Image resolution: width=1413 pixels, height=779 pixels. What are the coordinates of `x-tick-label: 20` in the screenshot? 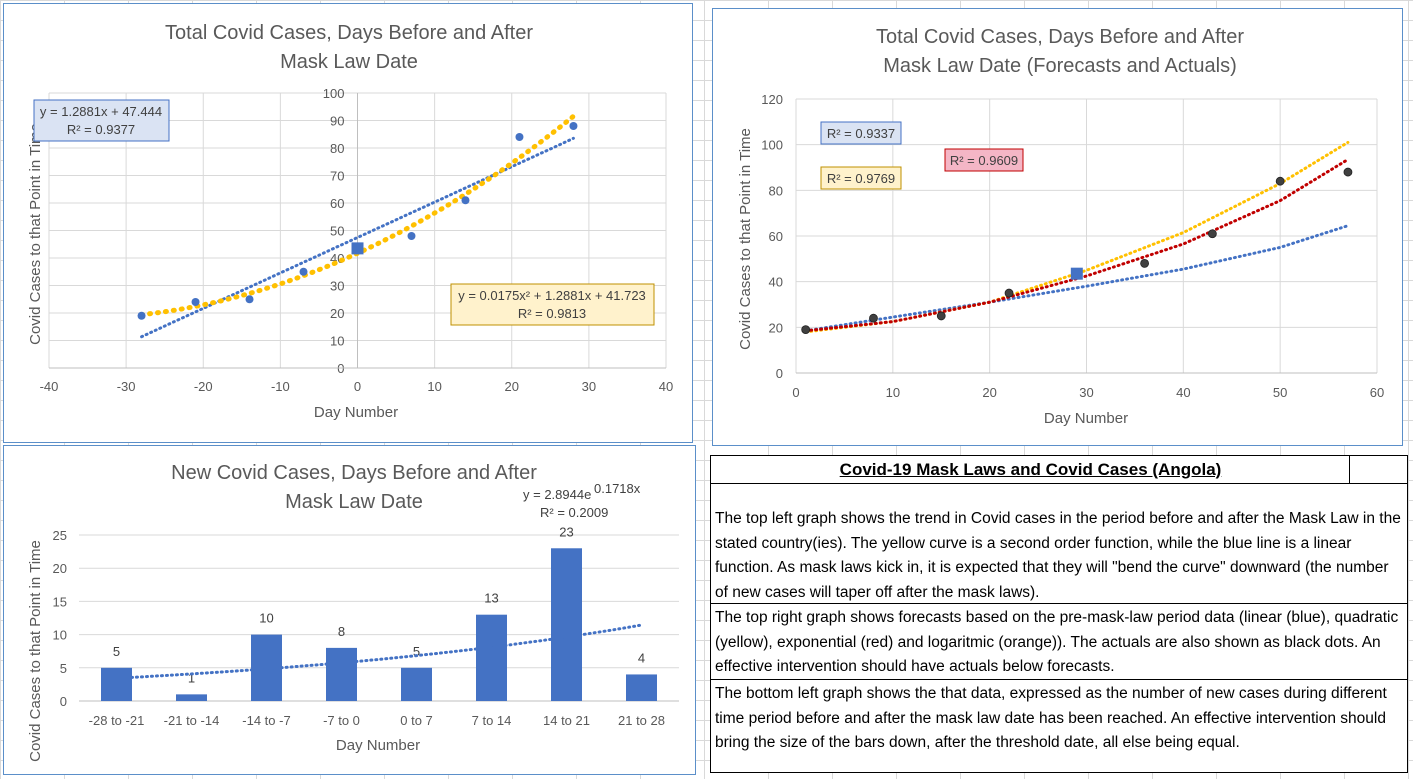 It's located at (512, 386).